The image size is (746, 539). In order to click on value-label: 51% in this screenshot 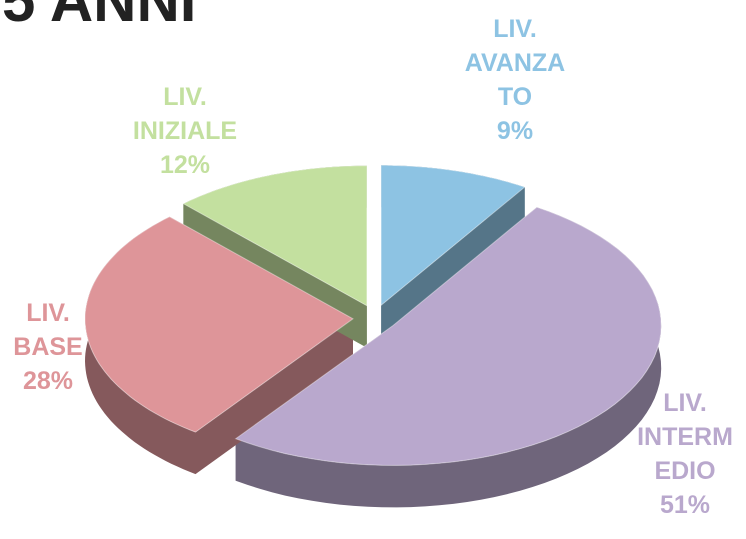, I will do `click(685, 505)`.